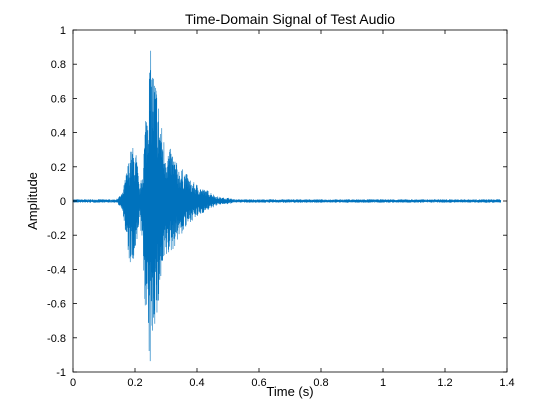  Describe the element at coordinates (196, 383) in the screenshot. I see `x-tick-label: 0.4` at that location.